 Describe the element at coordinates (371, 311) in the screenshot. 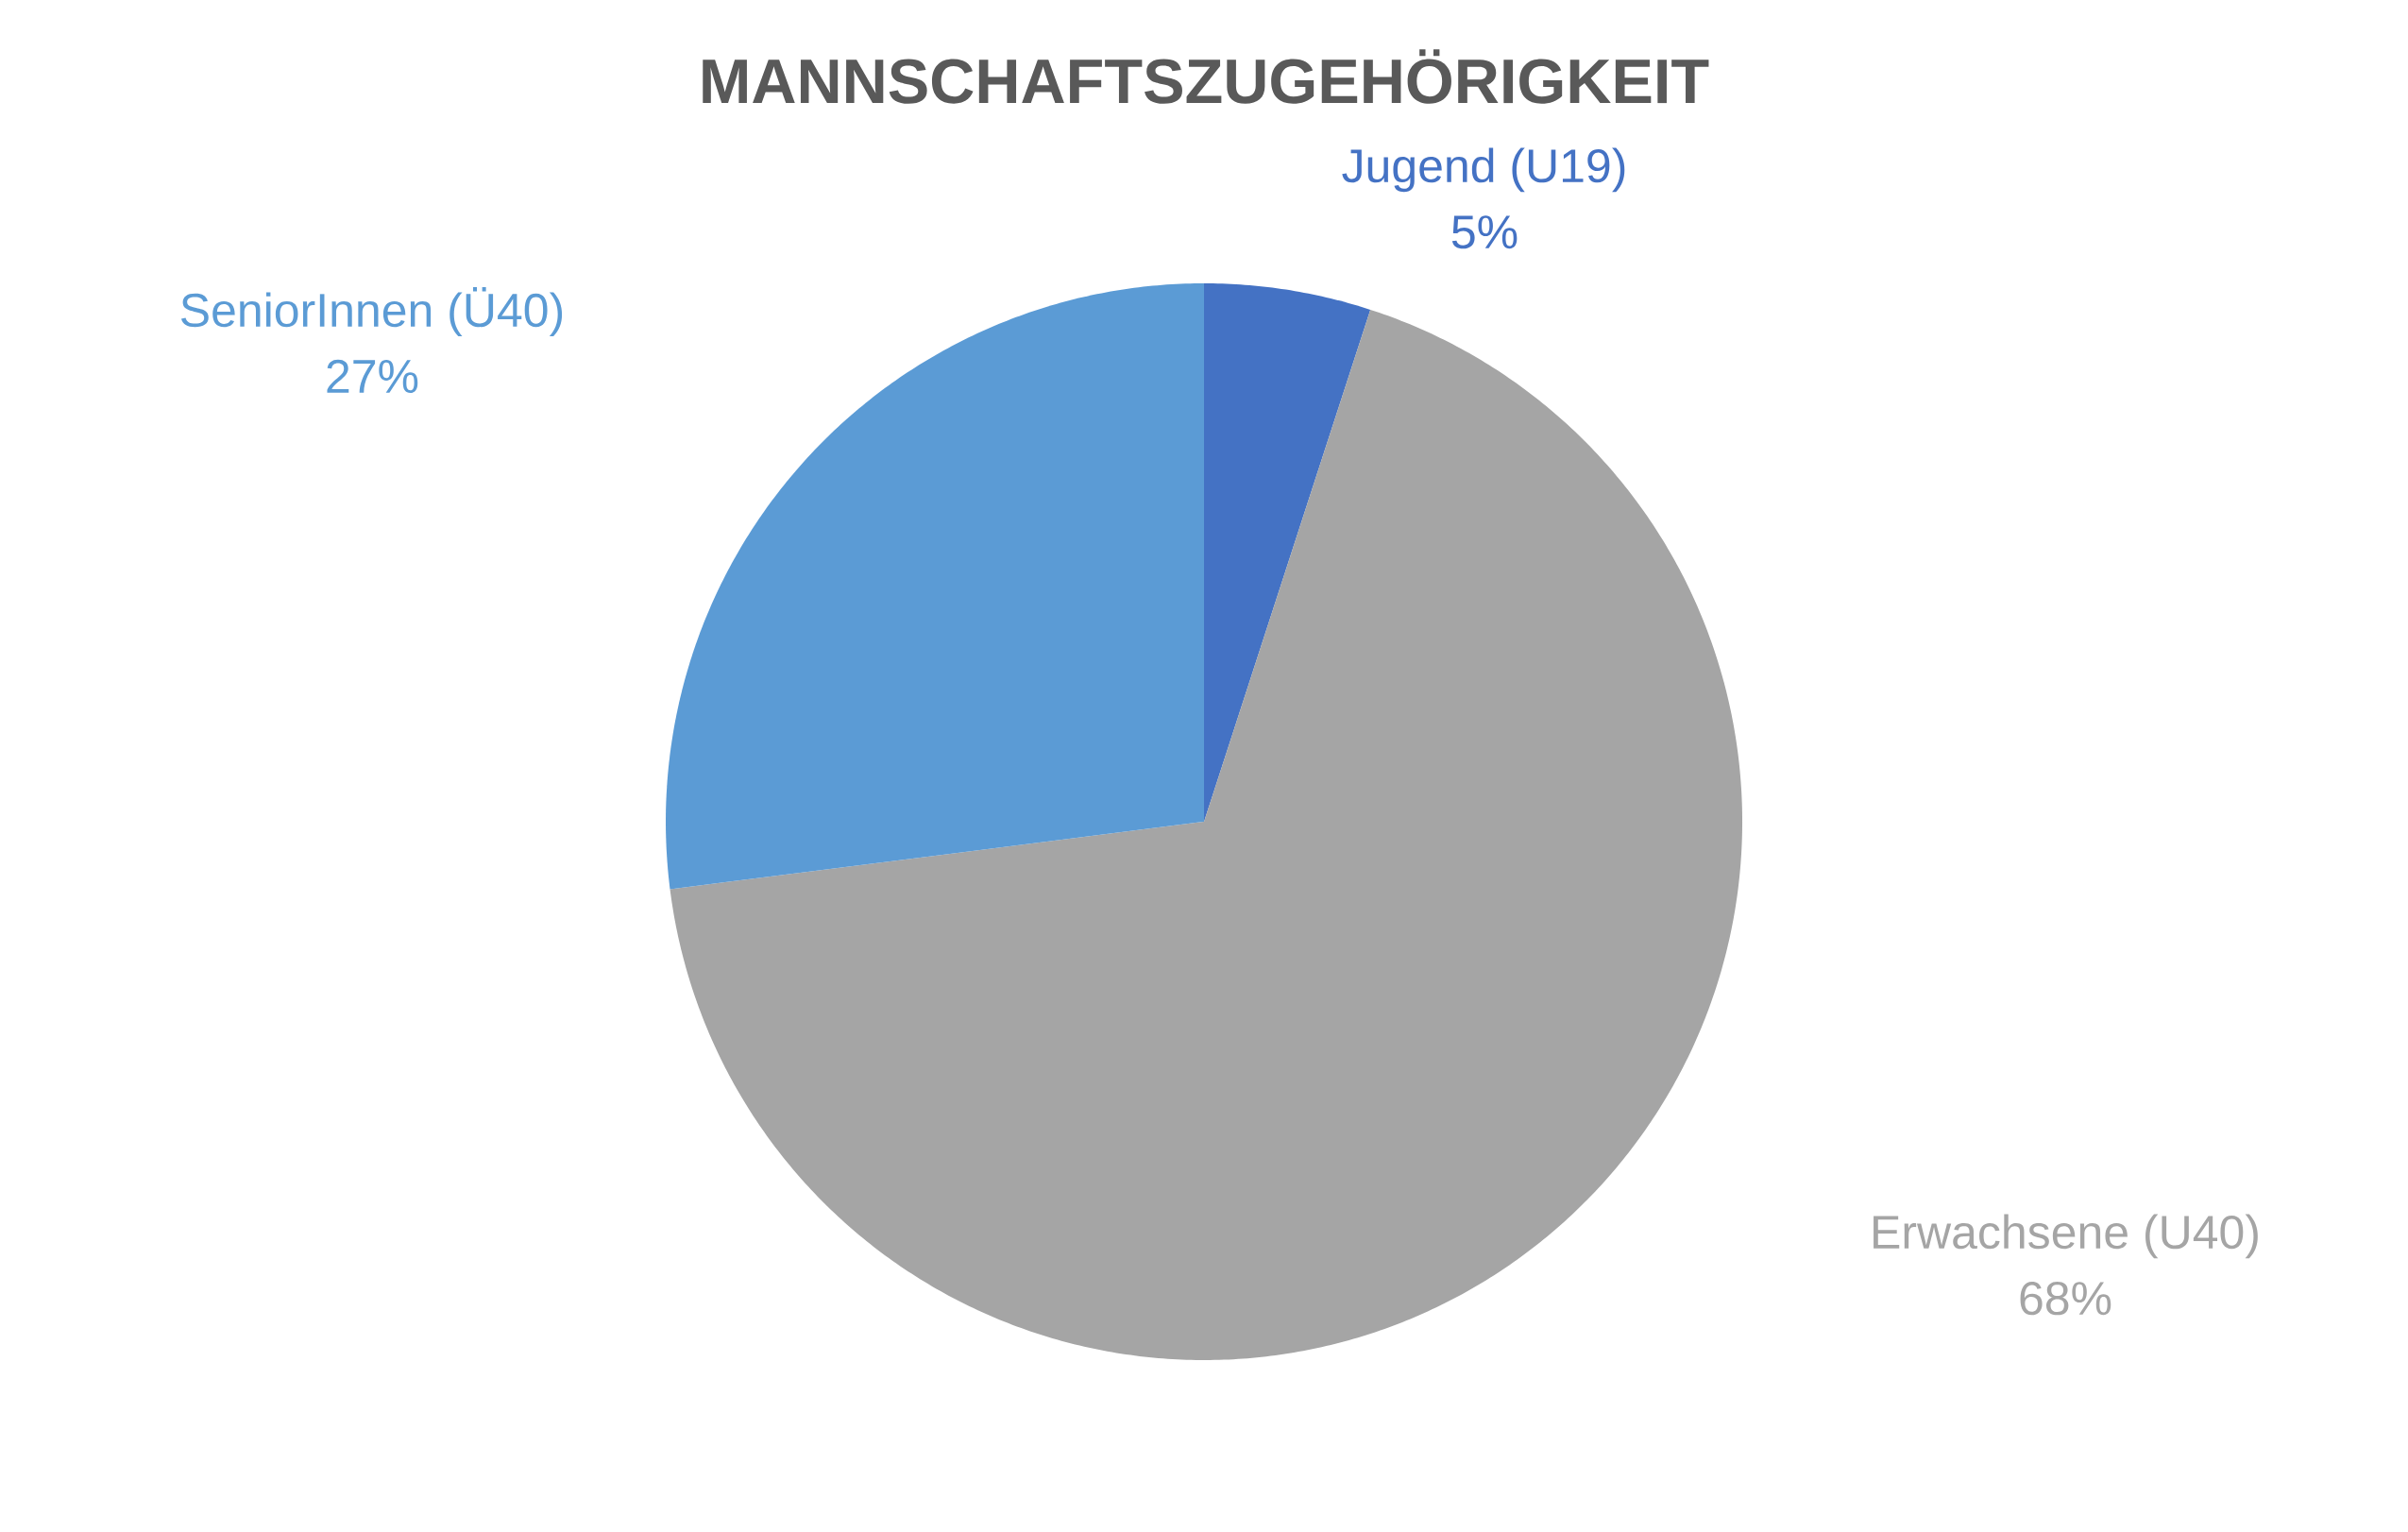

I see `slice-label: SeniorInnen (Ü40)` at that location.